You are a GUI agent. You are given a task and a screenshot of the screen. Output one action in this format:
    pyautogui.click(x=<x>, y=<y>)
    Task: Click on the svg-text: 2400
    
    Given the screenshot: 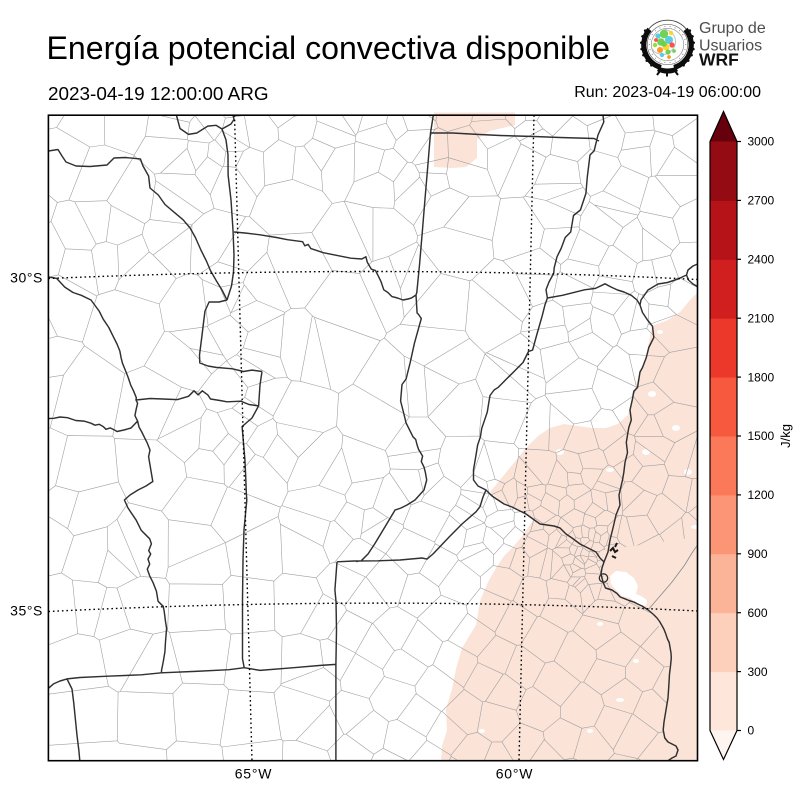 What is the action you would take?
    pyautogui.click(x=761, y=260)
    